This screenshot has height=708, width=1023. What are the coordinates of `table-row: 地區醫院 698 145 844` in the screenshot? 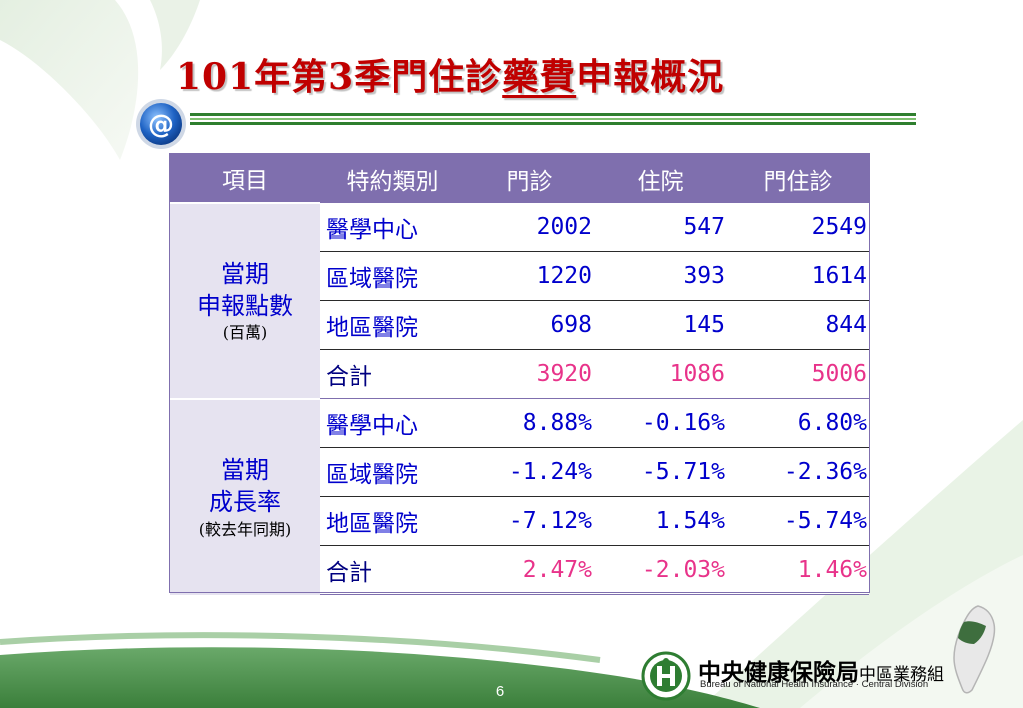 It's located at (519, 325).